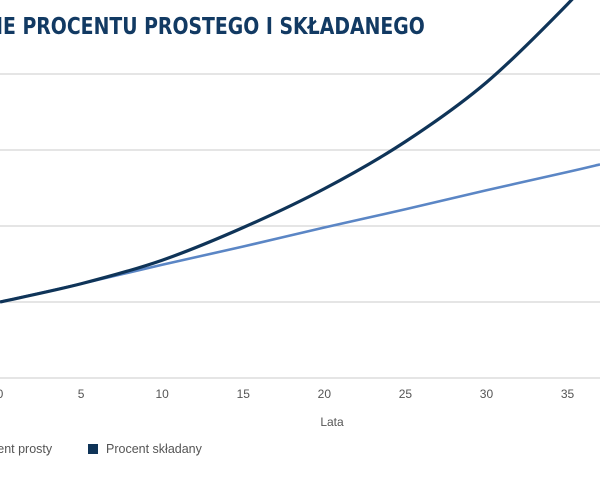 The height and width of the screenshot is (480, 600). Describe the element at coordinates (287, 394) in the screenshot. I see `x-tick-labels: 0 5 10 15 20 25 30 35` at that location.